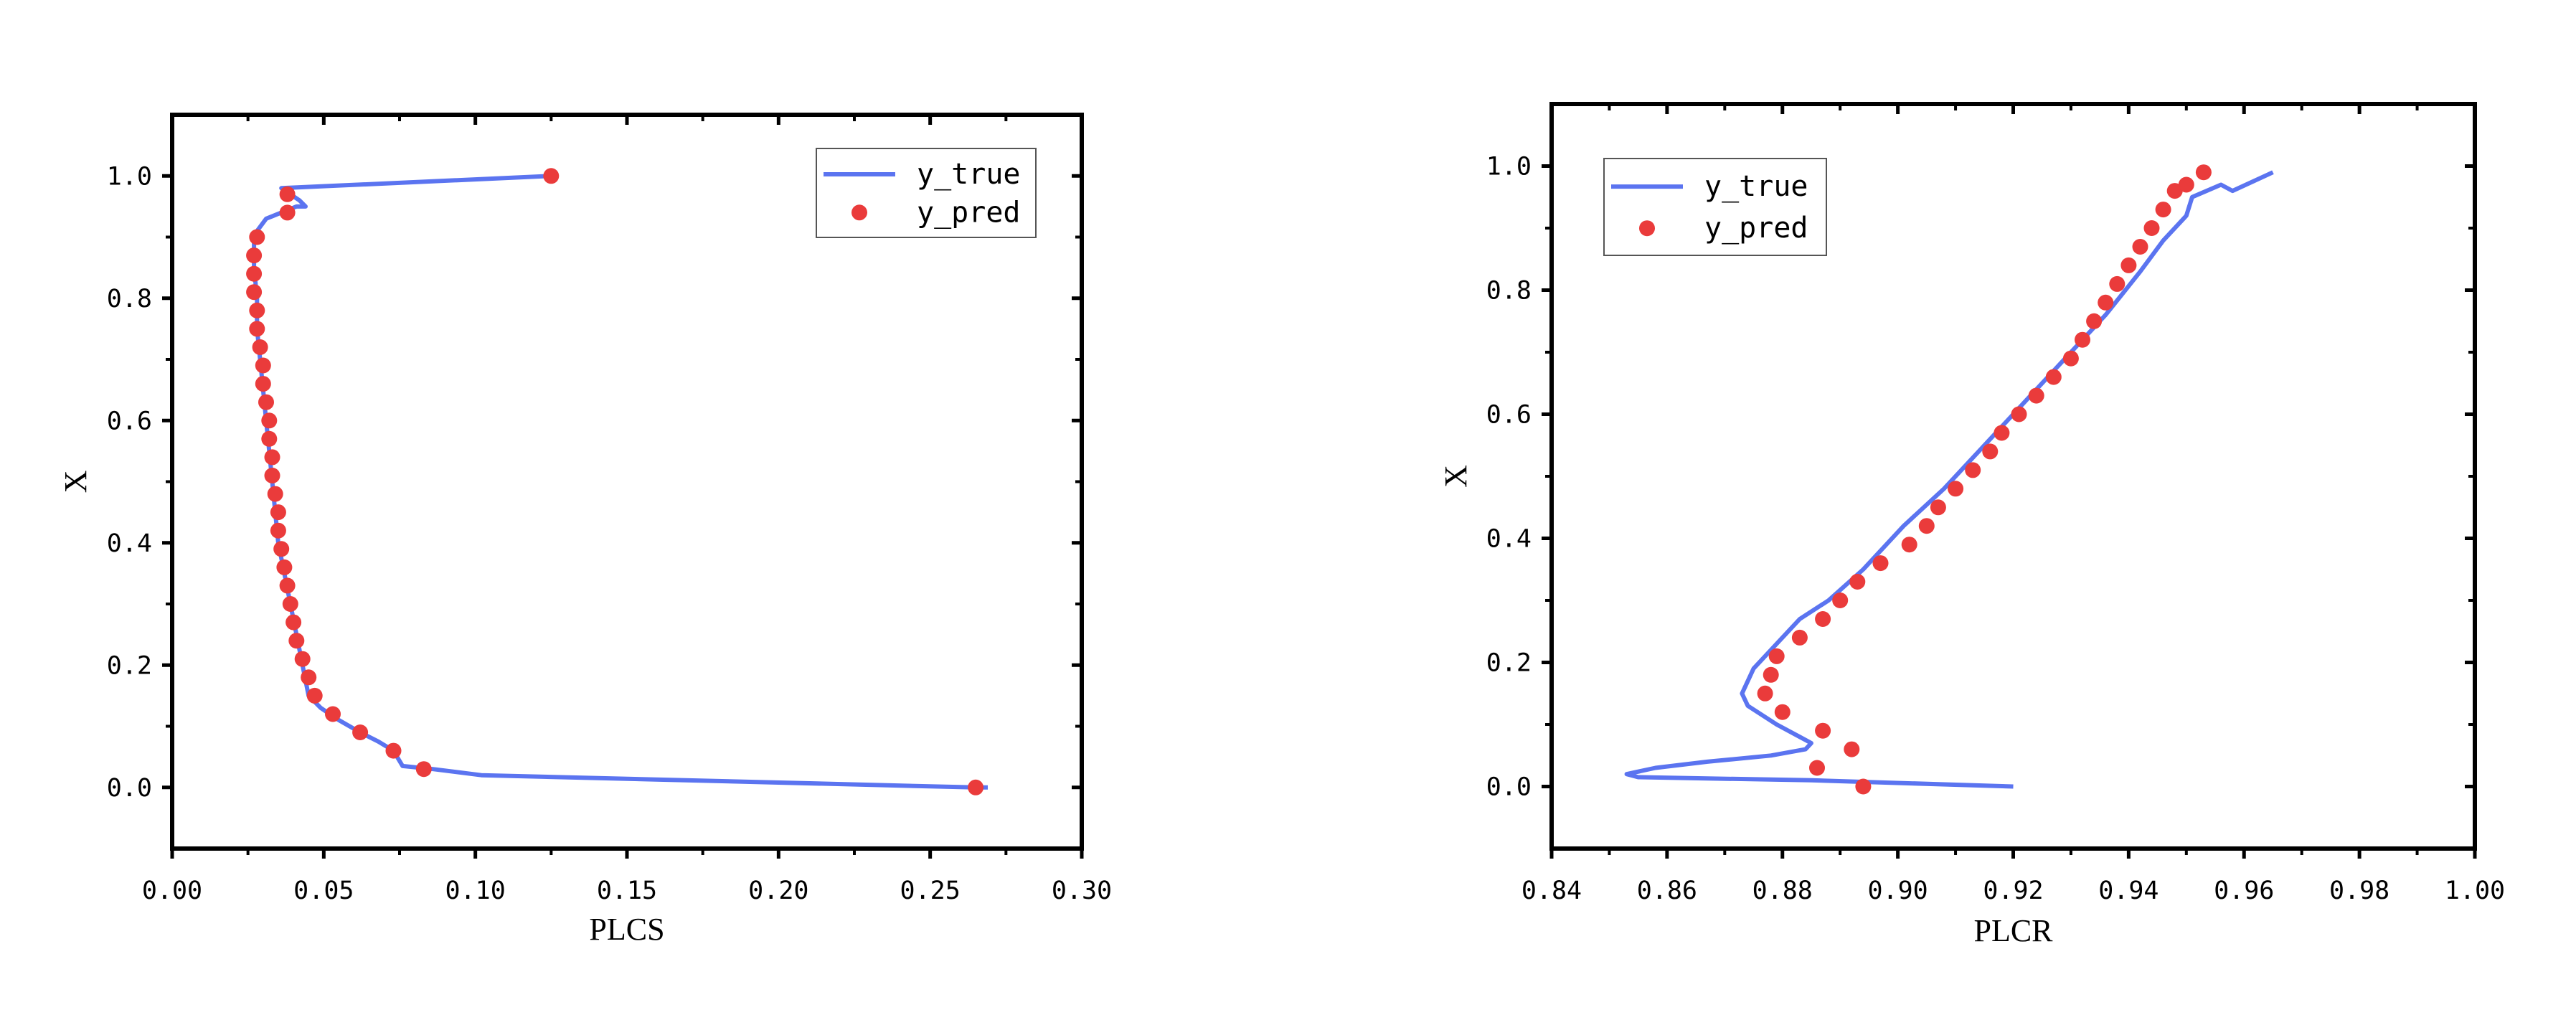 The height and width of the screenshot is (1020, 2576). I want to click on x-axis-title: PLCR, so click(2013, 930).